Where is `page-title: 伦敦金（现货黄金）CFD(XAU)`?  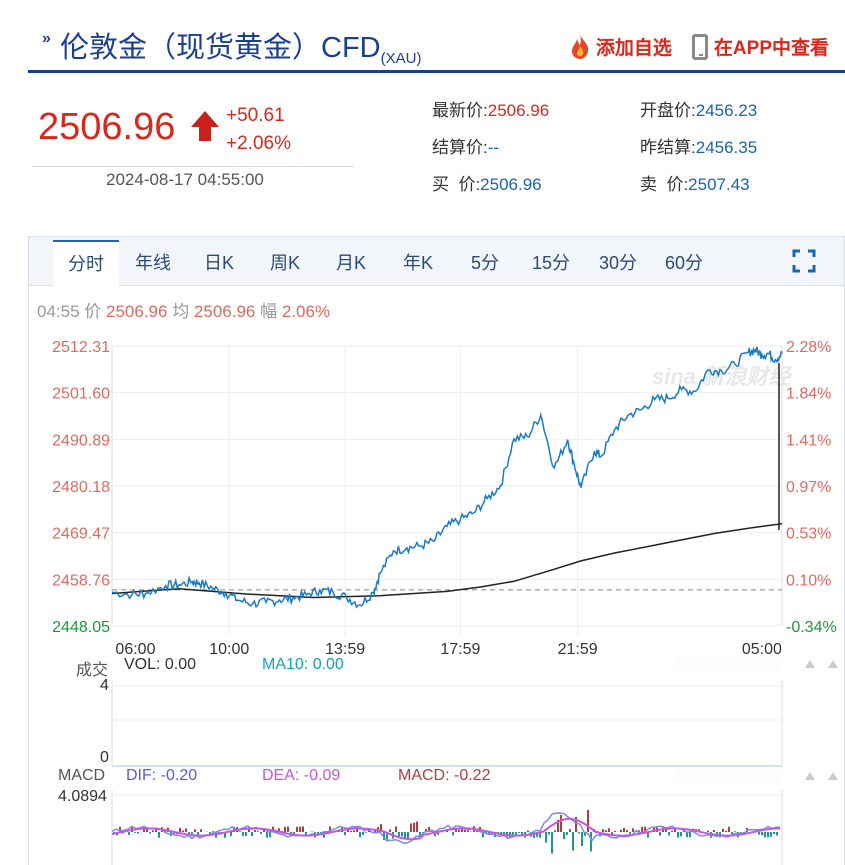
page-title: 伦敦金（现货黄金）CFD(XAU) is located at coordinates (241, 49).